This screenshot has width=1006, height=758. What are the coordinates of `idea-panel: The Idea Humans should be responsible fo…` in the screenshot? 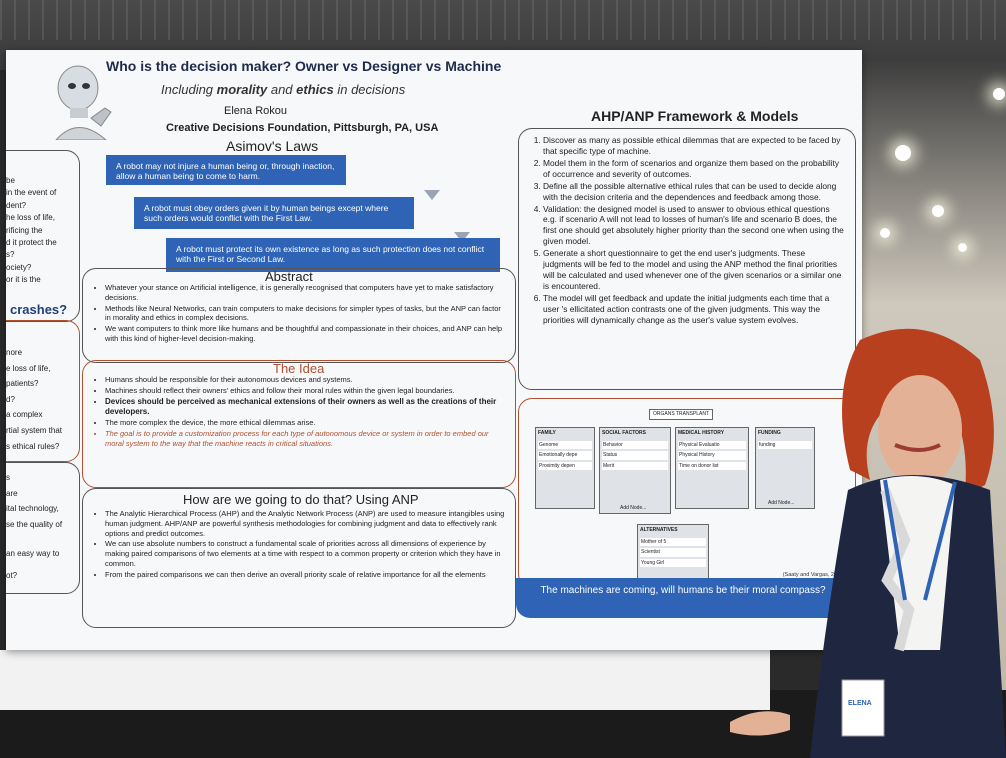 It's located at (299, 424).